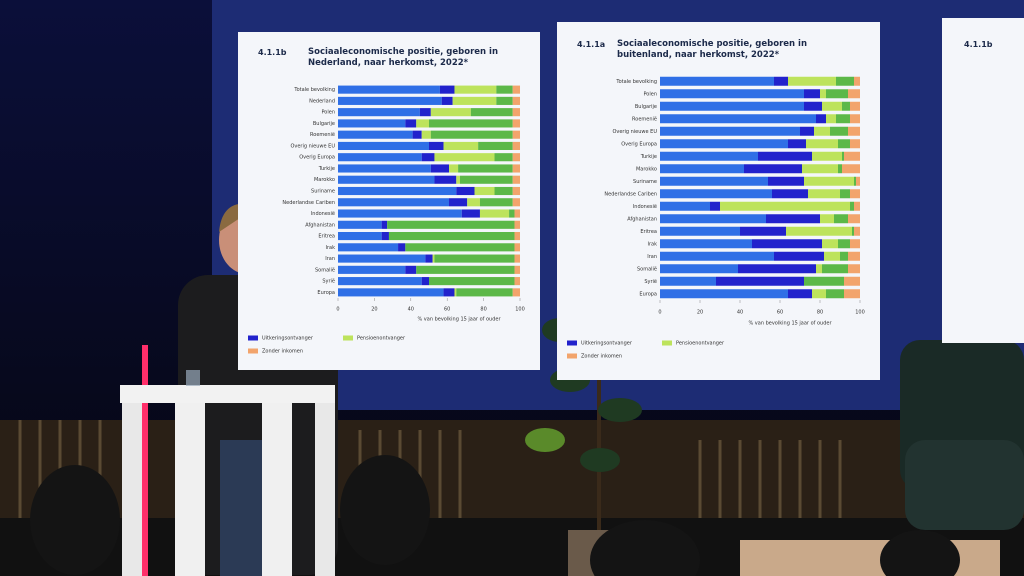  Describe the element at coordinates (645, 207) in the screenshot. I see `category-label: Indonesië` at that location.